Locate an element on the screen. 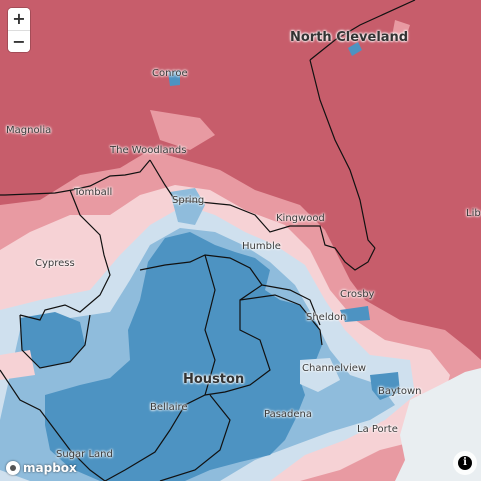  place-label-sugar-land: Sugar Land is located at coordinates (84, 454).